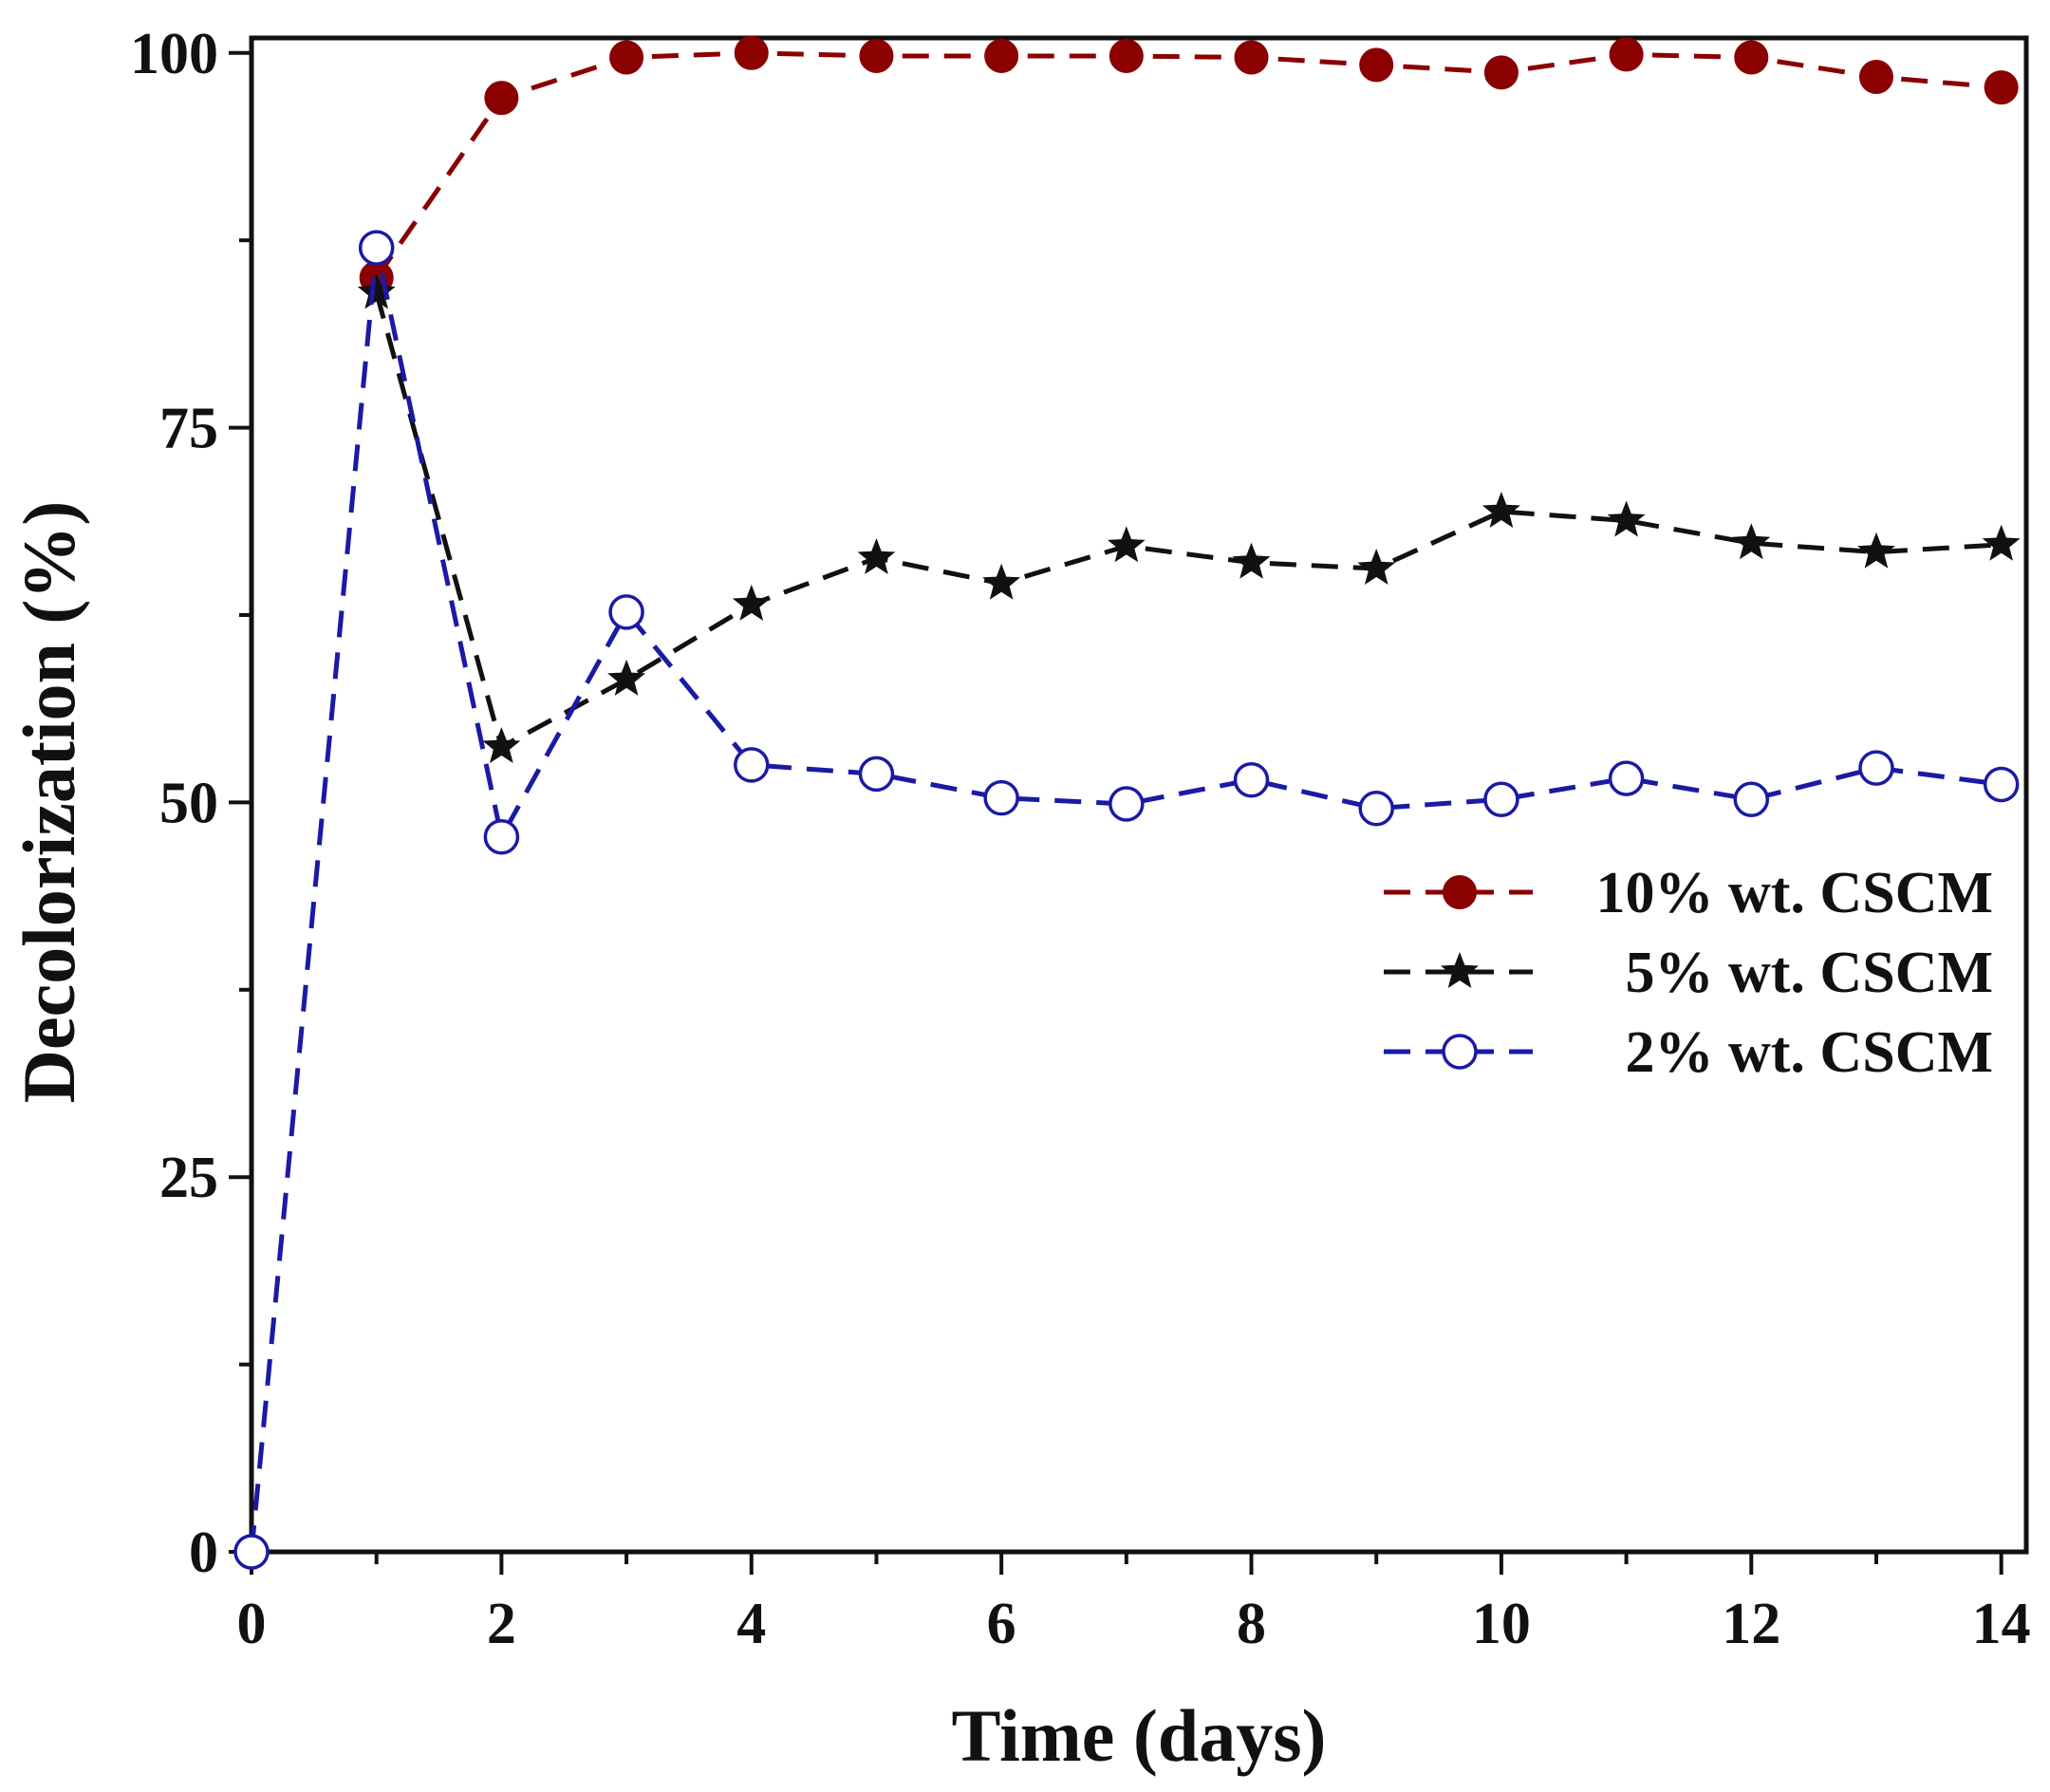 Image resolution: width=2050 pixels, height=1792 pixels. Describe the element at coordinates (1810, 1053) in the screenshot. I see `legend-label: 2% wt. CSCM` at that location.